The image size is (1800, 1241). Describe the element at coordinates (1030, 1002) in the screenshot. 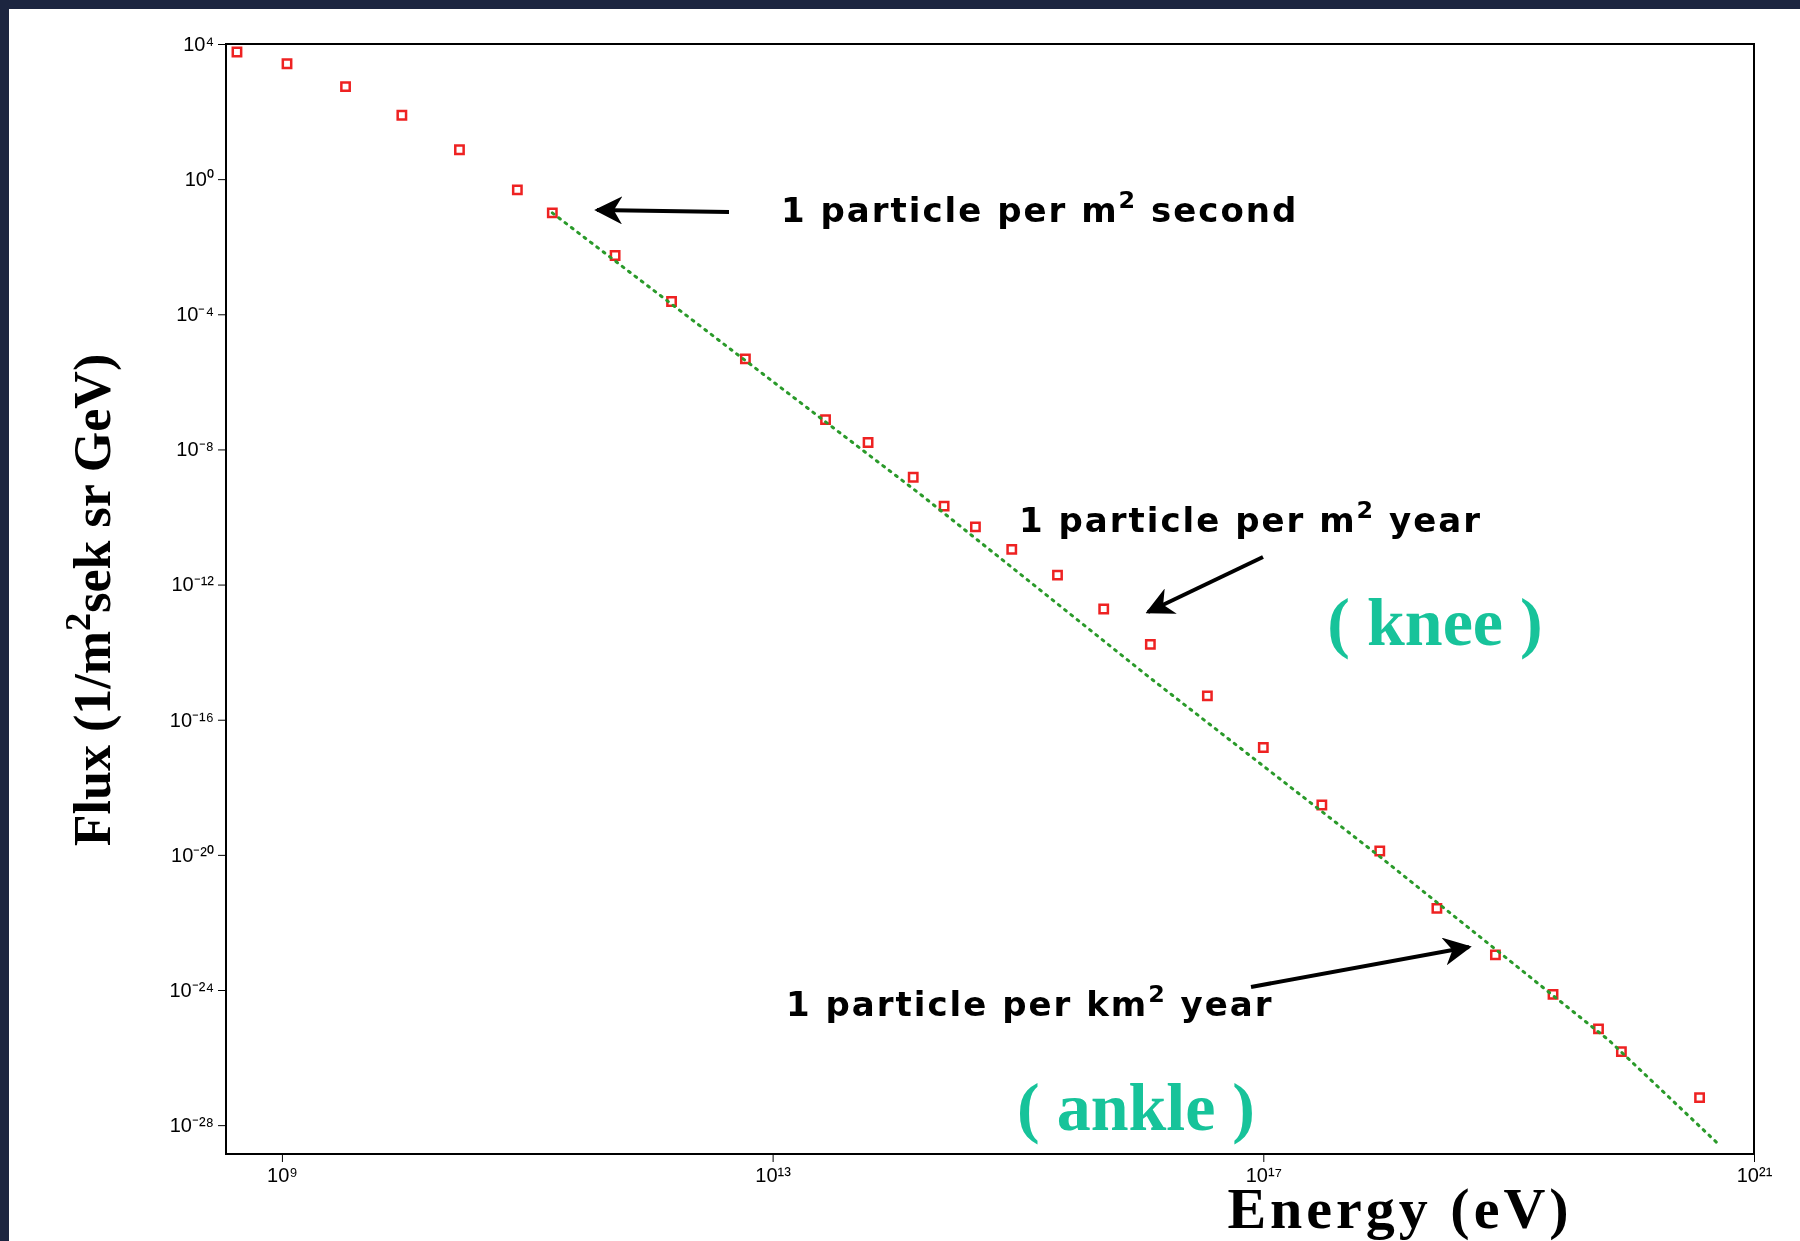

I see `annotation: 1 particle per km$^{2}$ year` at that location.